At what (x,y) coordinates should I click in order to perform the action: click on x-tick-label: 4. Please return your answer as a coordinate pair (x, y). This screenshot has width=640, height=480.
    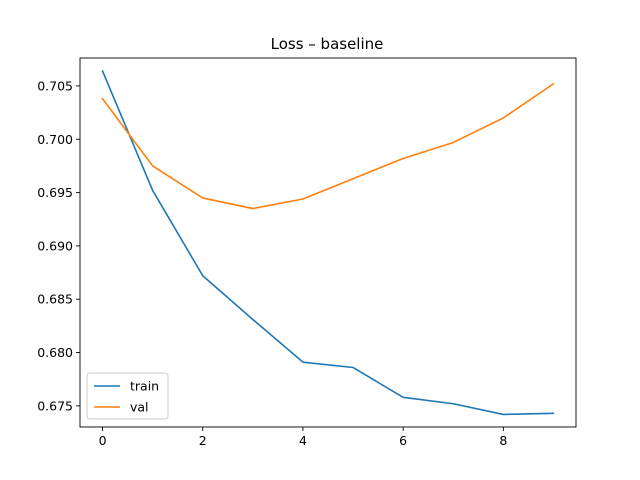
    Looking at the image, I should click on (303, 440).